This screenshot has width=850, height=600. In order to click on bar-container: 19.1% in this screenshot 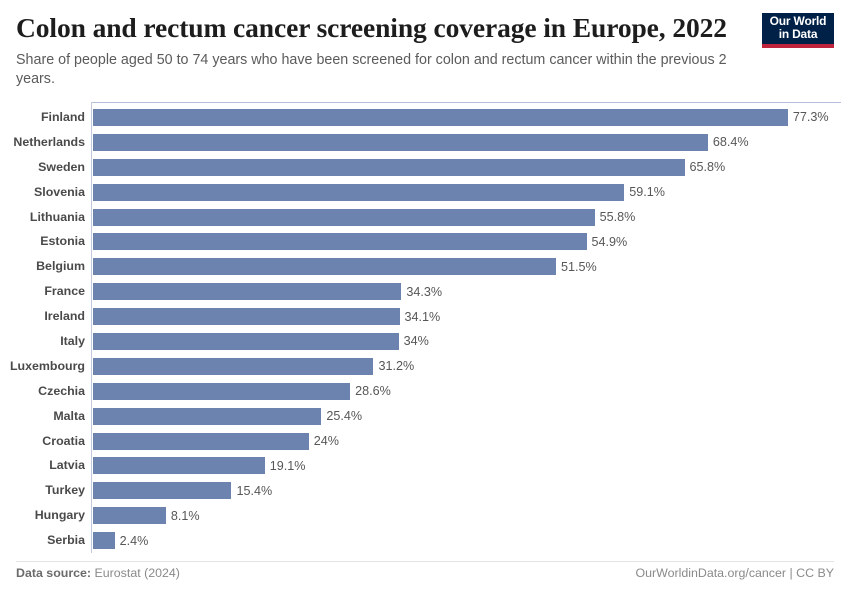, I will do `click(199, 465)`.